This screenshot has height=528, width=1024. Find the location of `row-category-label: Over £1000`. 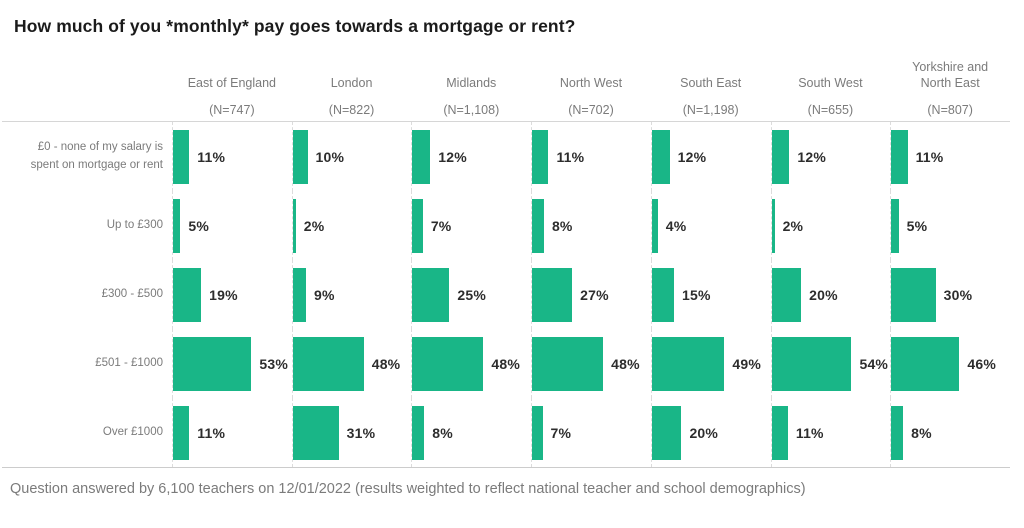

row-category-label: Over £1000 is located at coordinates (132, 431).